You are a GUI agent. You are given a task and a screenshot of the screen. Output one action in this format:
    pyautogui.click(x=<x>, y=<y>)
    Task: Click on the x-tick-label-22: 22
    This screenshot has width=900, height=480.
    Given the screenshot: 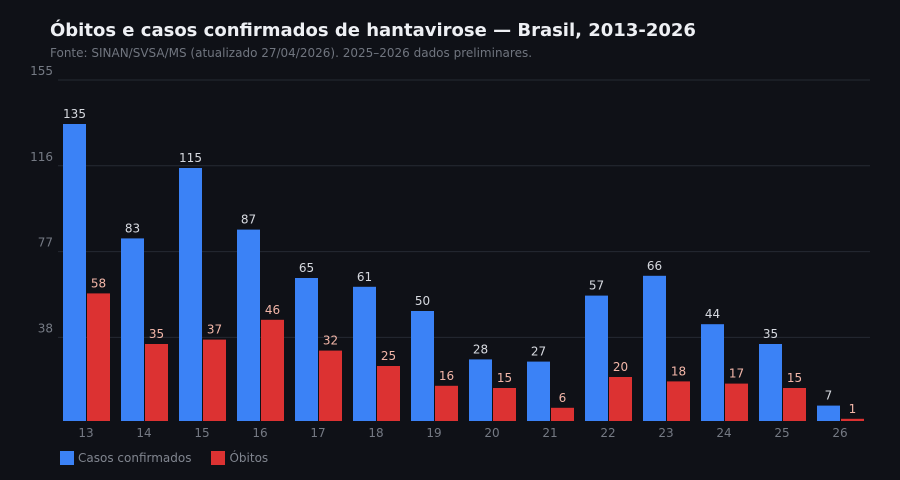 What is the action you would take?
    pyautogui.click(x=607, y=433)
    